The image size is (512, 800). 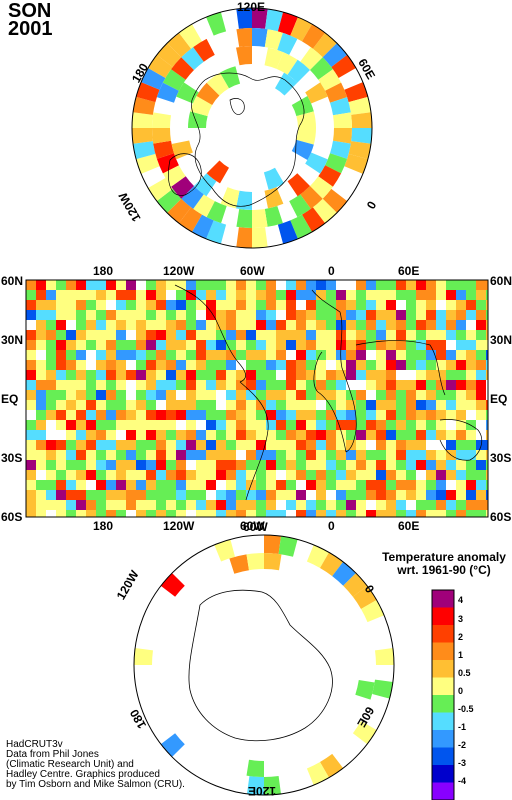 What do you see at coordinates (444, 570) in the screenshot?
I see `legend-title-line2: wrt. 1961-90 (°C)` at bounding box center [444, 570].